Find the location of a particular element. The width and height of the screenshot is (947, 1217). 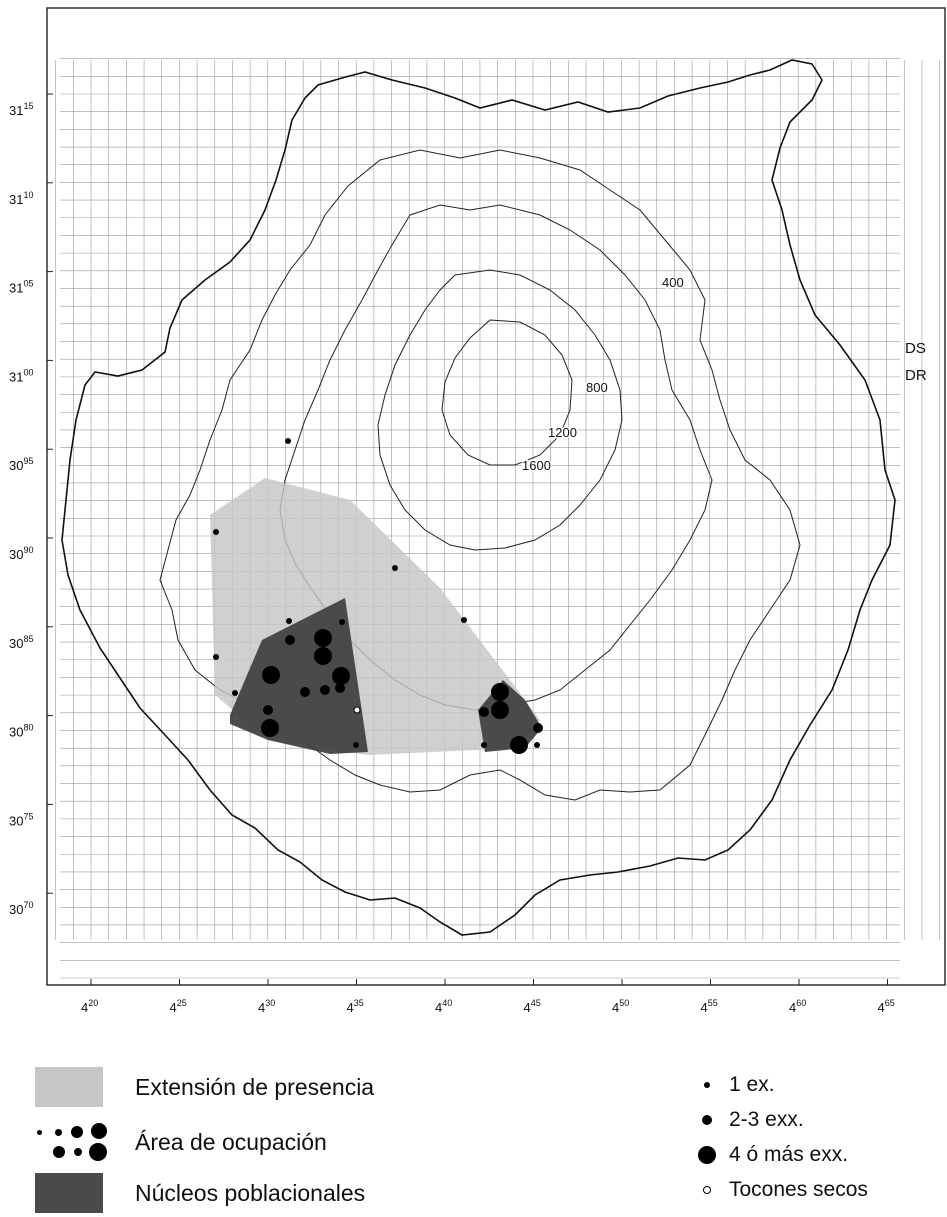

four-more-symbol is located at coordinates (707, 1155).